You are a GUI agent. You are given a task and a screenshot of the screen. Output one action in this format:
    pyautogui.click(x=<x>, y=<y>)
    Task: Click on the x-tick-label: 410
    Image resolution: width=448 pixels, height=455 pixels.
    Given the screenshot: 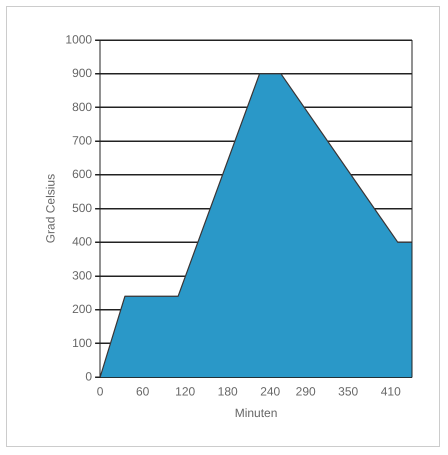 What is the action you would take?
    pyautogui.click(x=391, y=391)
    